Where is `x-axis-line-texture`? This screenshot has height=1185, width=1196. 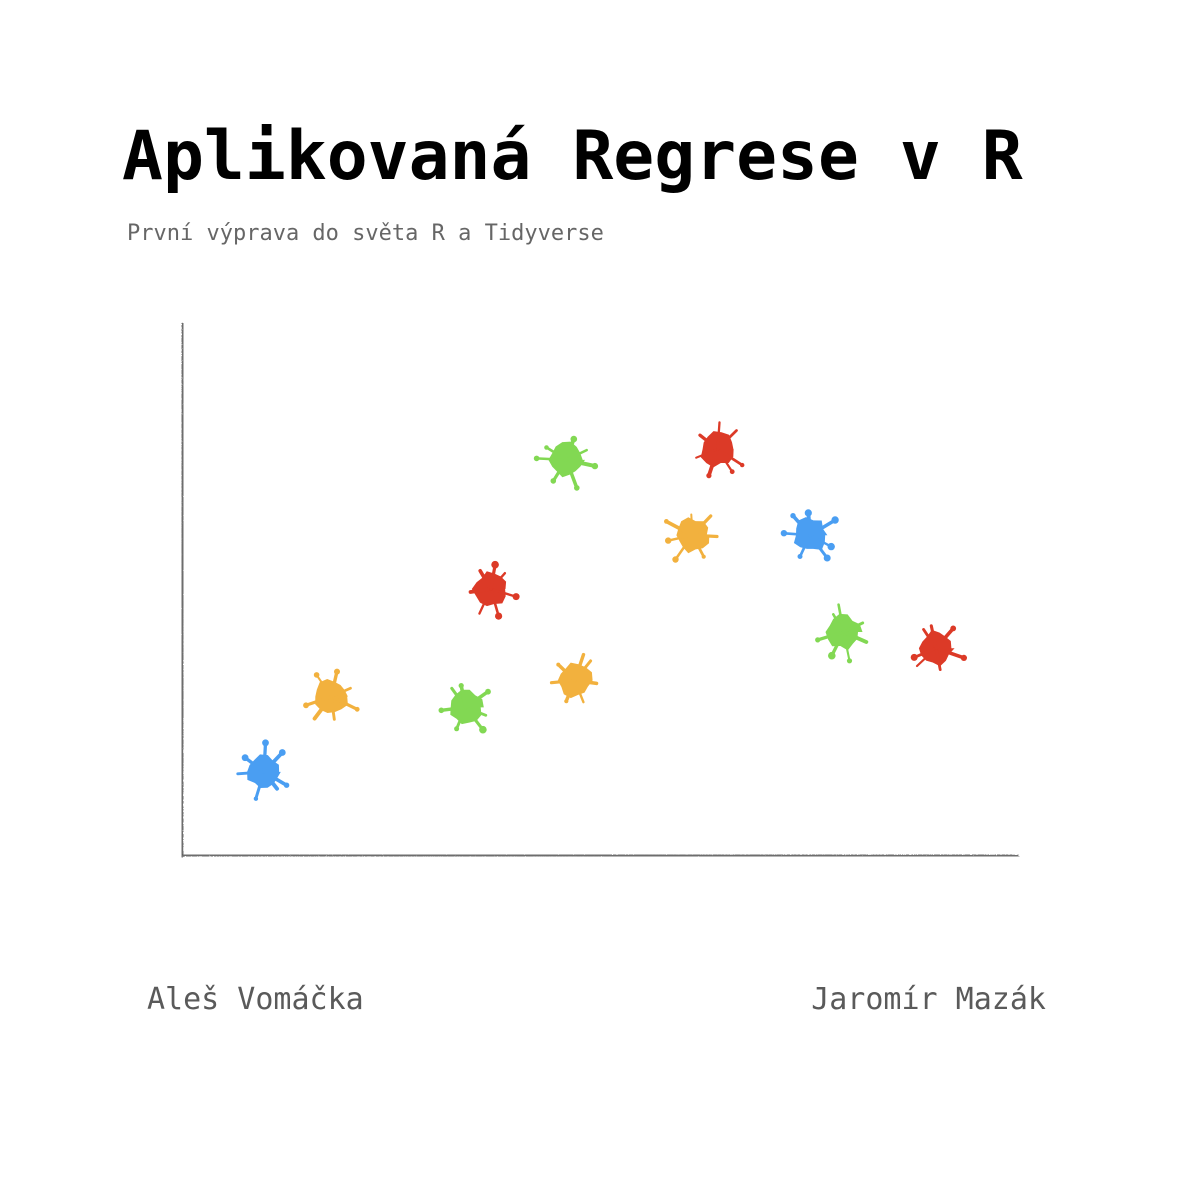 x-axis-line-texture is located at coordinates (600, 855).